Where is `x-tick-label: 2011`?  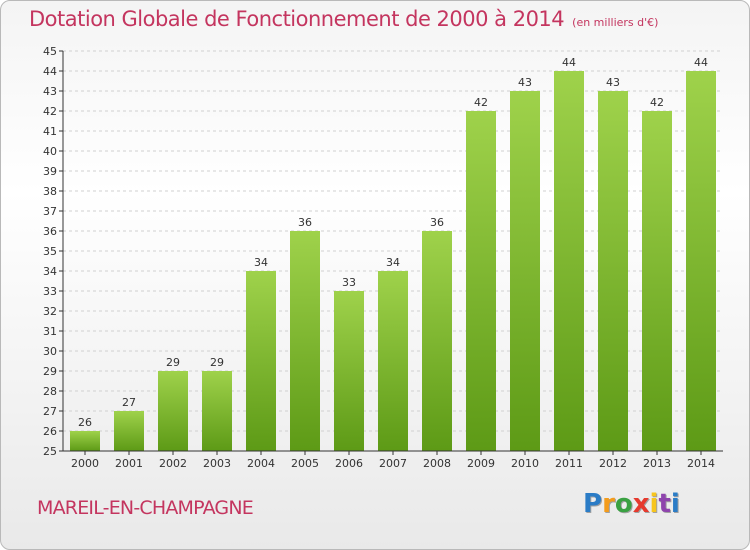
x-tick-label: 2011 is located at coordinates (569, 463).